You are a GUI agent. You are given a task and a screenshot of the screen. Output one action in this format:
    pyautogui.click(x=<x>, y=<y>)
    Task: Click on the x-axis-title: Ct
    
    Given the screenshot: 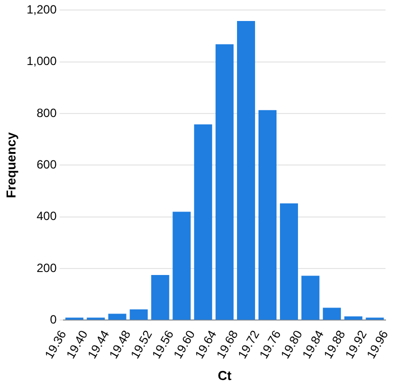 What is the action you would take?
    pyautogui.click(x=225, y=375)
    